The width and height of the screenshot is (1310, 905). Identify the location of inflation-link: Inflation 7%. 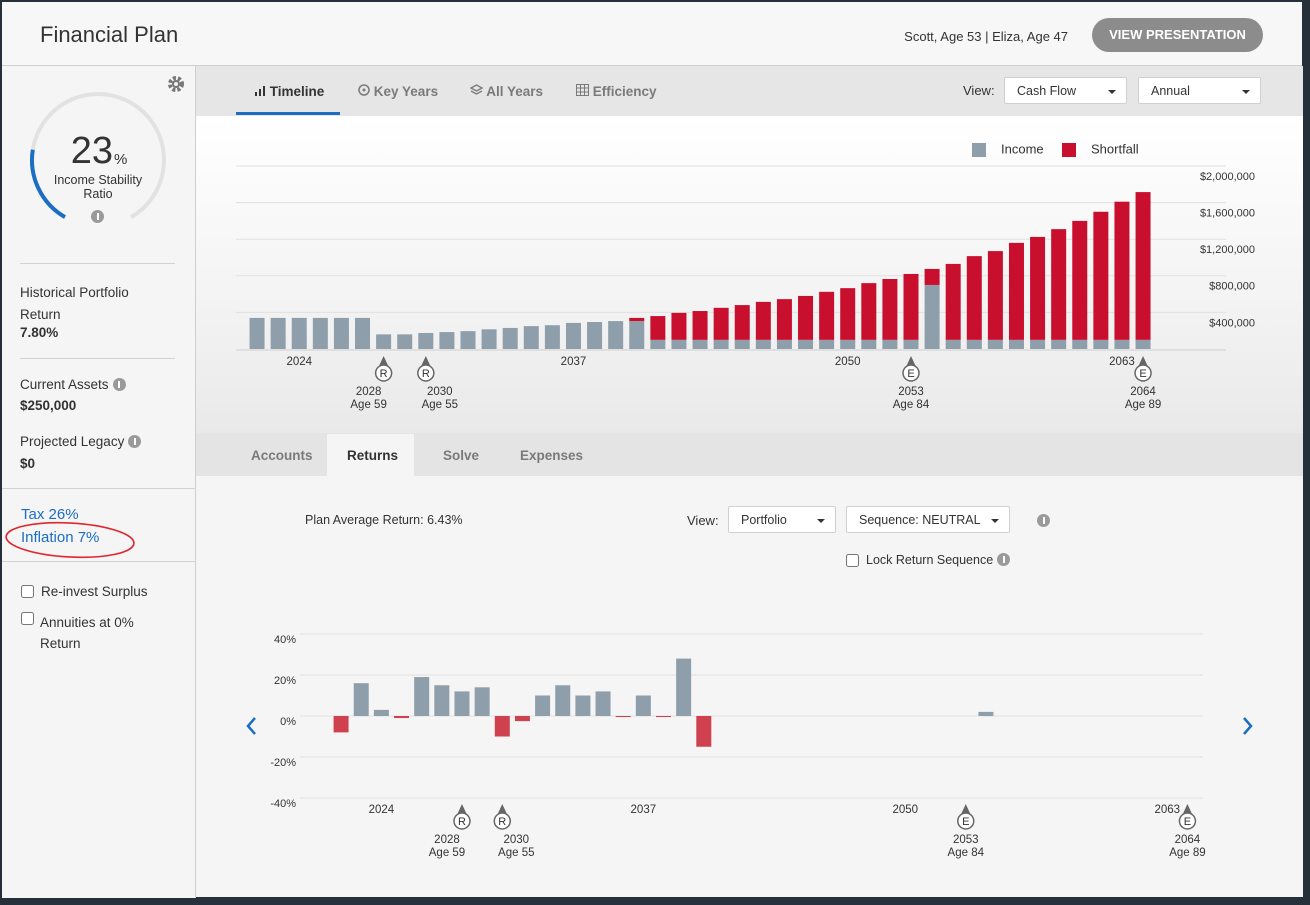
(60, 537).